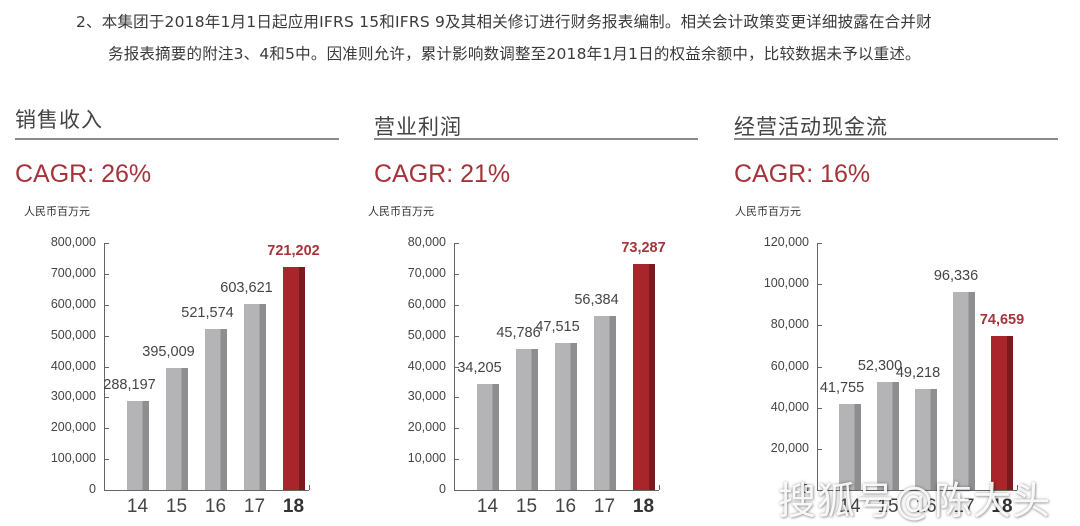 This screenshot has width=1080, height=526. Describe the element at coordinates (842, 388) in the screenshot. I see `bar-value-label: 41,755` at that location.